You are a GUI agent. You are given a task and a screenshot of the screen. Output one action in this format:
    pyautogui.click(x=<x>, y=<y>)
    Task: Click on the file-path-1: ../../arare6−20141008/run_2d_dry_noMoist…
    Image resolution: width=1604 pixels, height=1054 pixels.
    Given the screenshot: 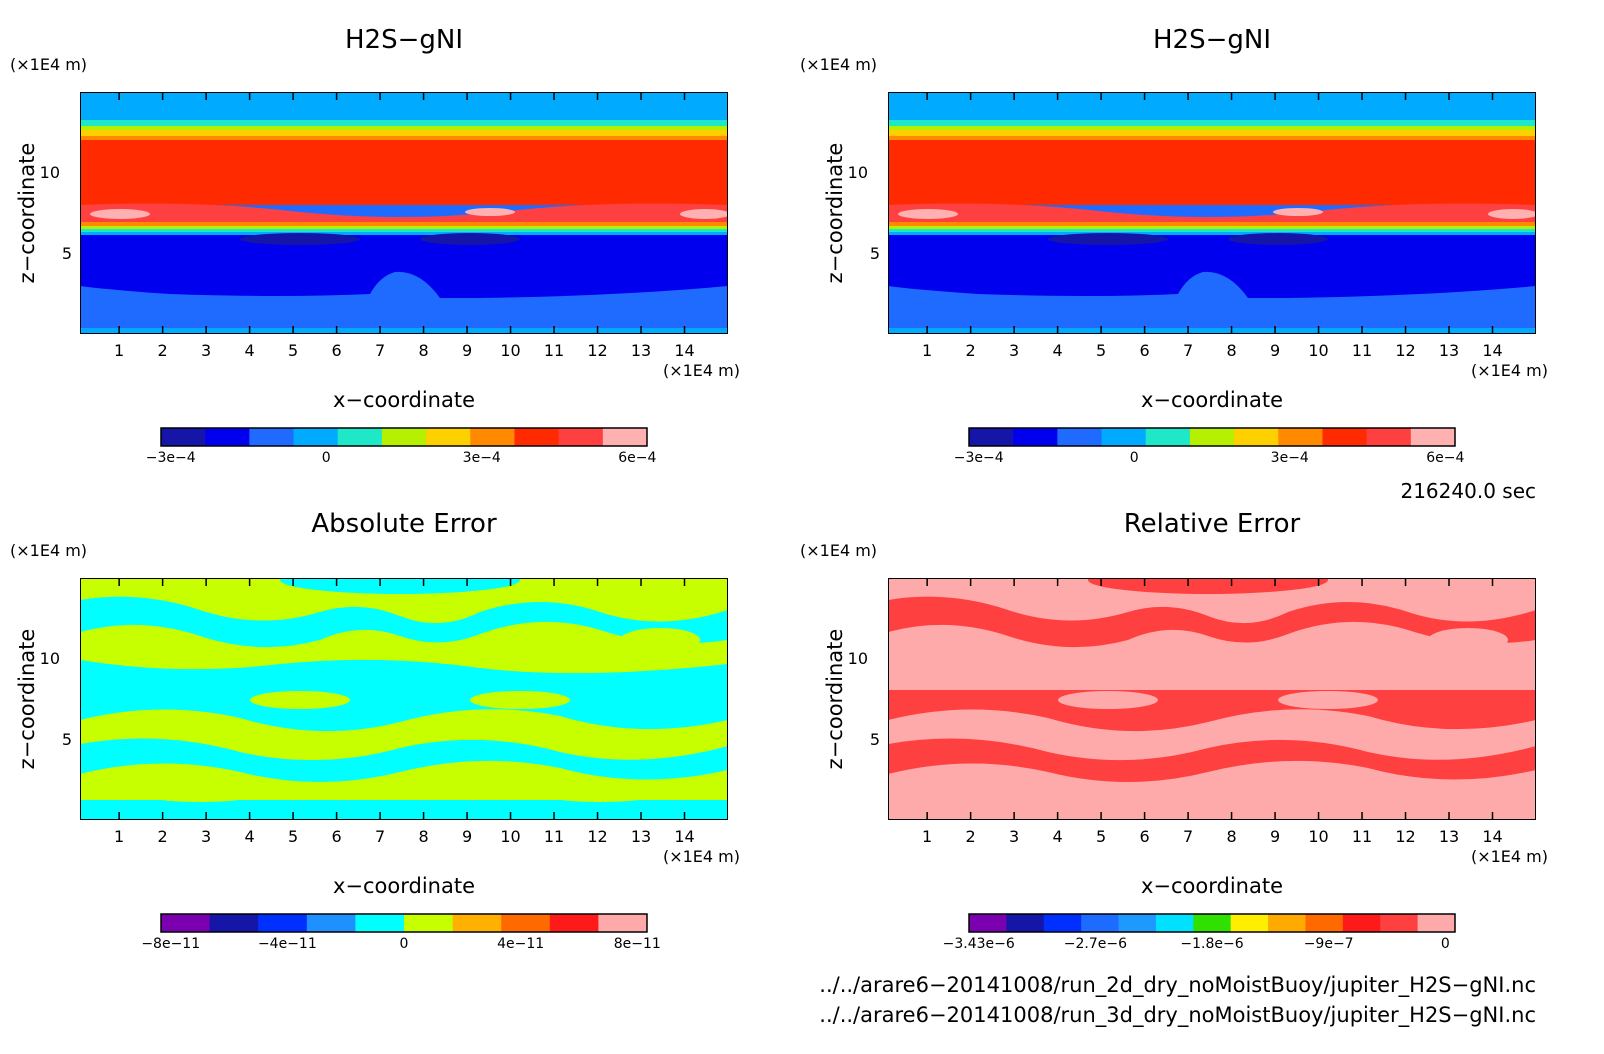 What is the action you would take?
    pyautogui.click(x=1177, y=985)
    